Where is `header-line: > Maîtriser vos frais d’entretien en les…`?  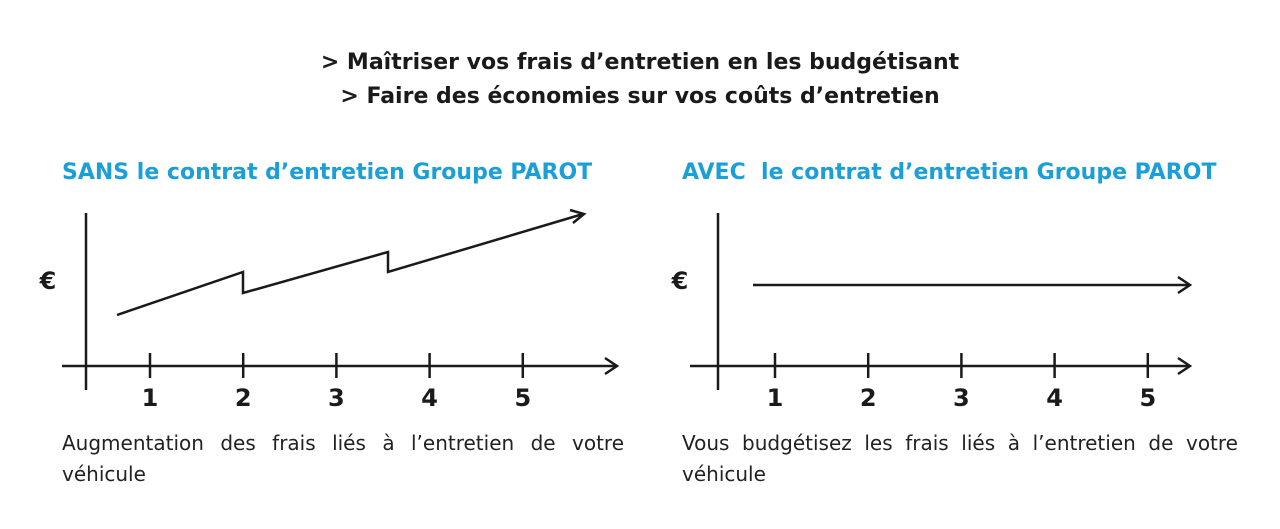 header-line: > Maîtriser vos frais d’entretien en les… is located at coordinates (640, 62).